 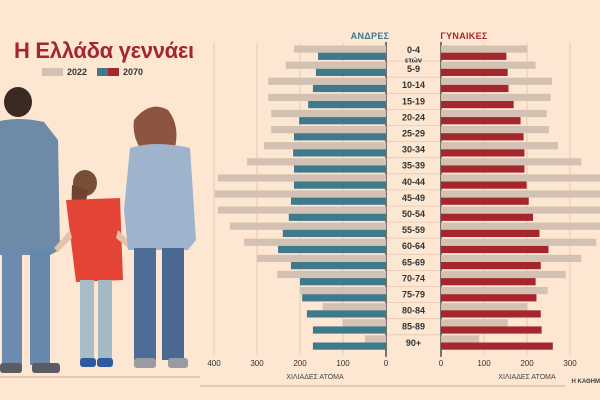 What do you see at coordinates (464, 36) in the screenshot?
I see `women-header: ΓΥΝΑΙΚΕΣ` at bounding box center [464, 36].